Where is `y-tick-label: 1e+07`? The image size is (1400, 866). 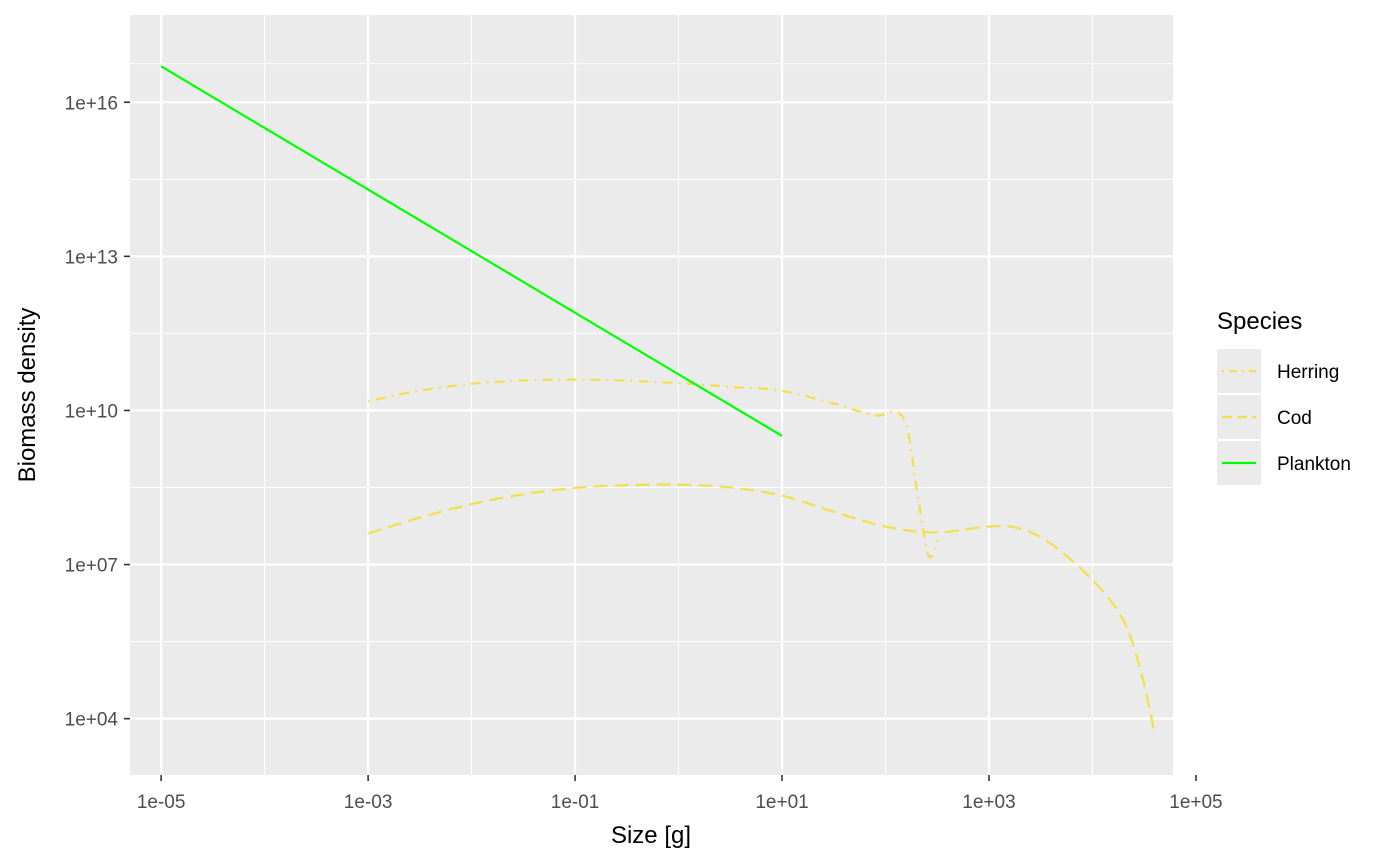
y-tick-label: 1e+07 is located at coordinates (91, 566).